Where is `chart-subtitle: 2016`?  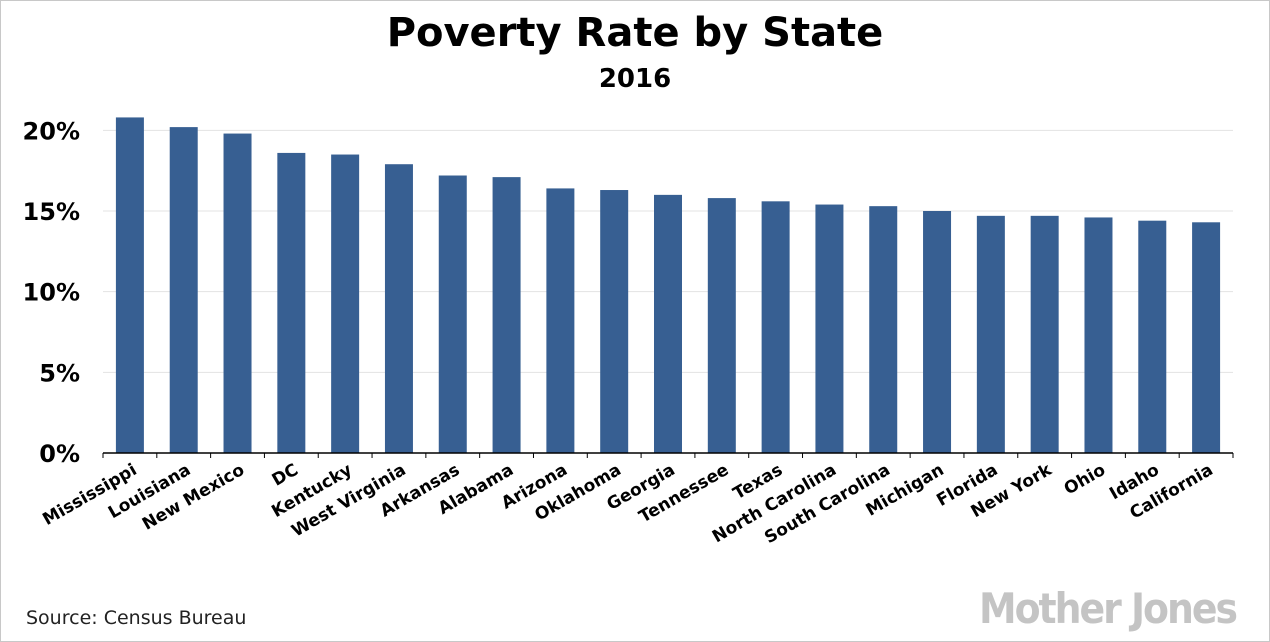
chart-subtitle: 2016 is located at coordinates (635, 79).